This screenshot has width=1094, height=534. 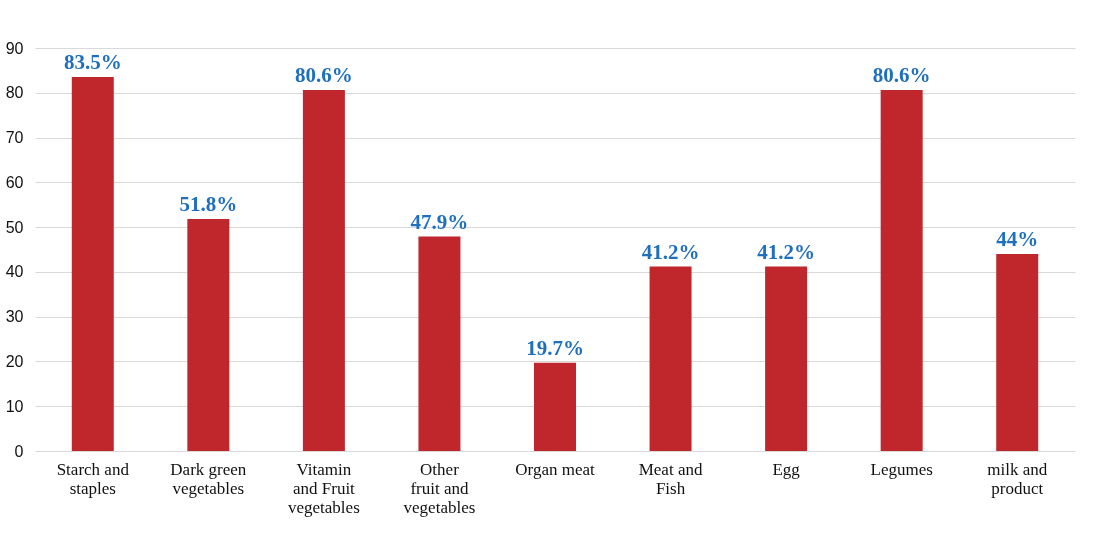 What do you see at coordinates (14, 227) in the screenshot?
I see `y-tick-label: 50` at bounding box center [14, 227].